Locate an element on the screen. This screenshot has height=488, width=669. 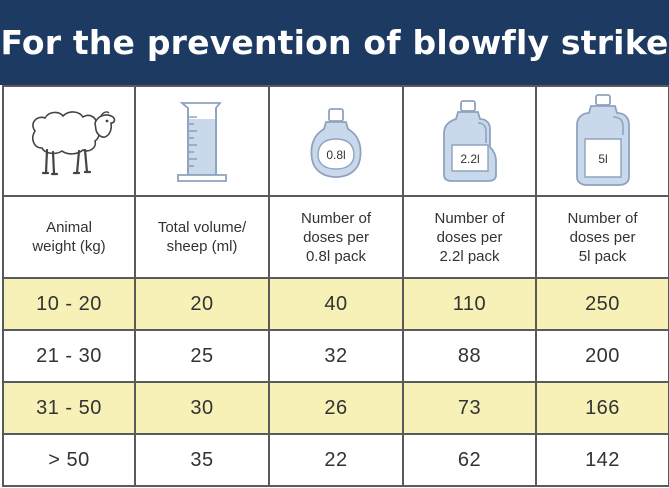
cell-total-volume: 25 is located at coordinates (202, 356).